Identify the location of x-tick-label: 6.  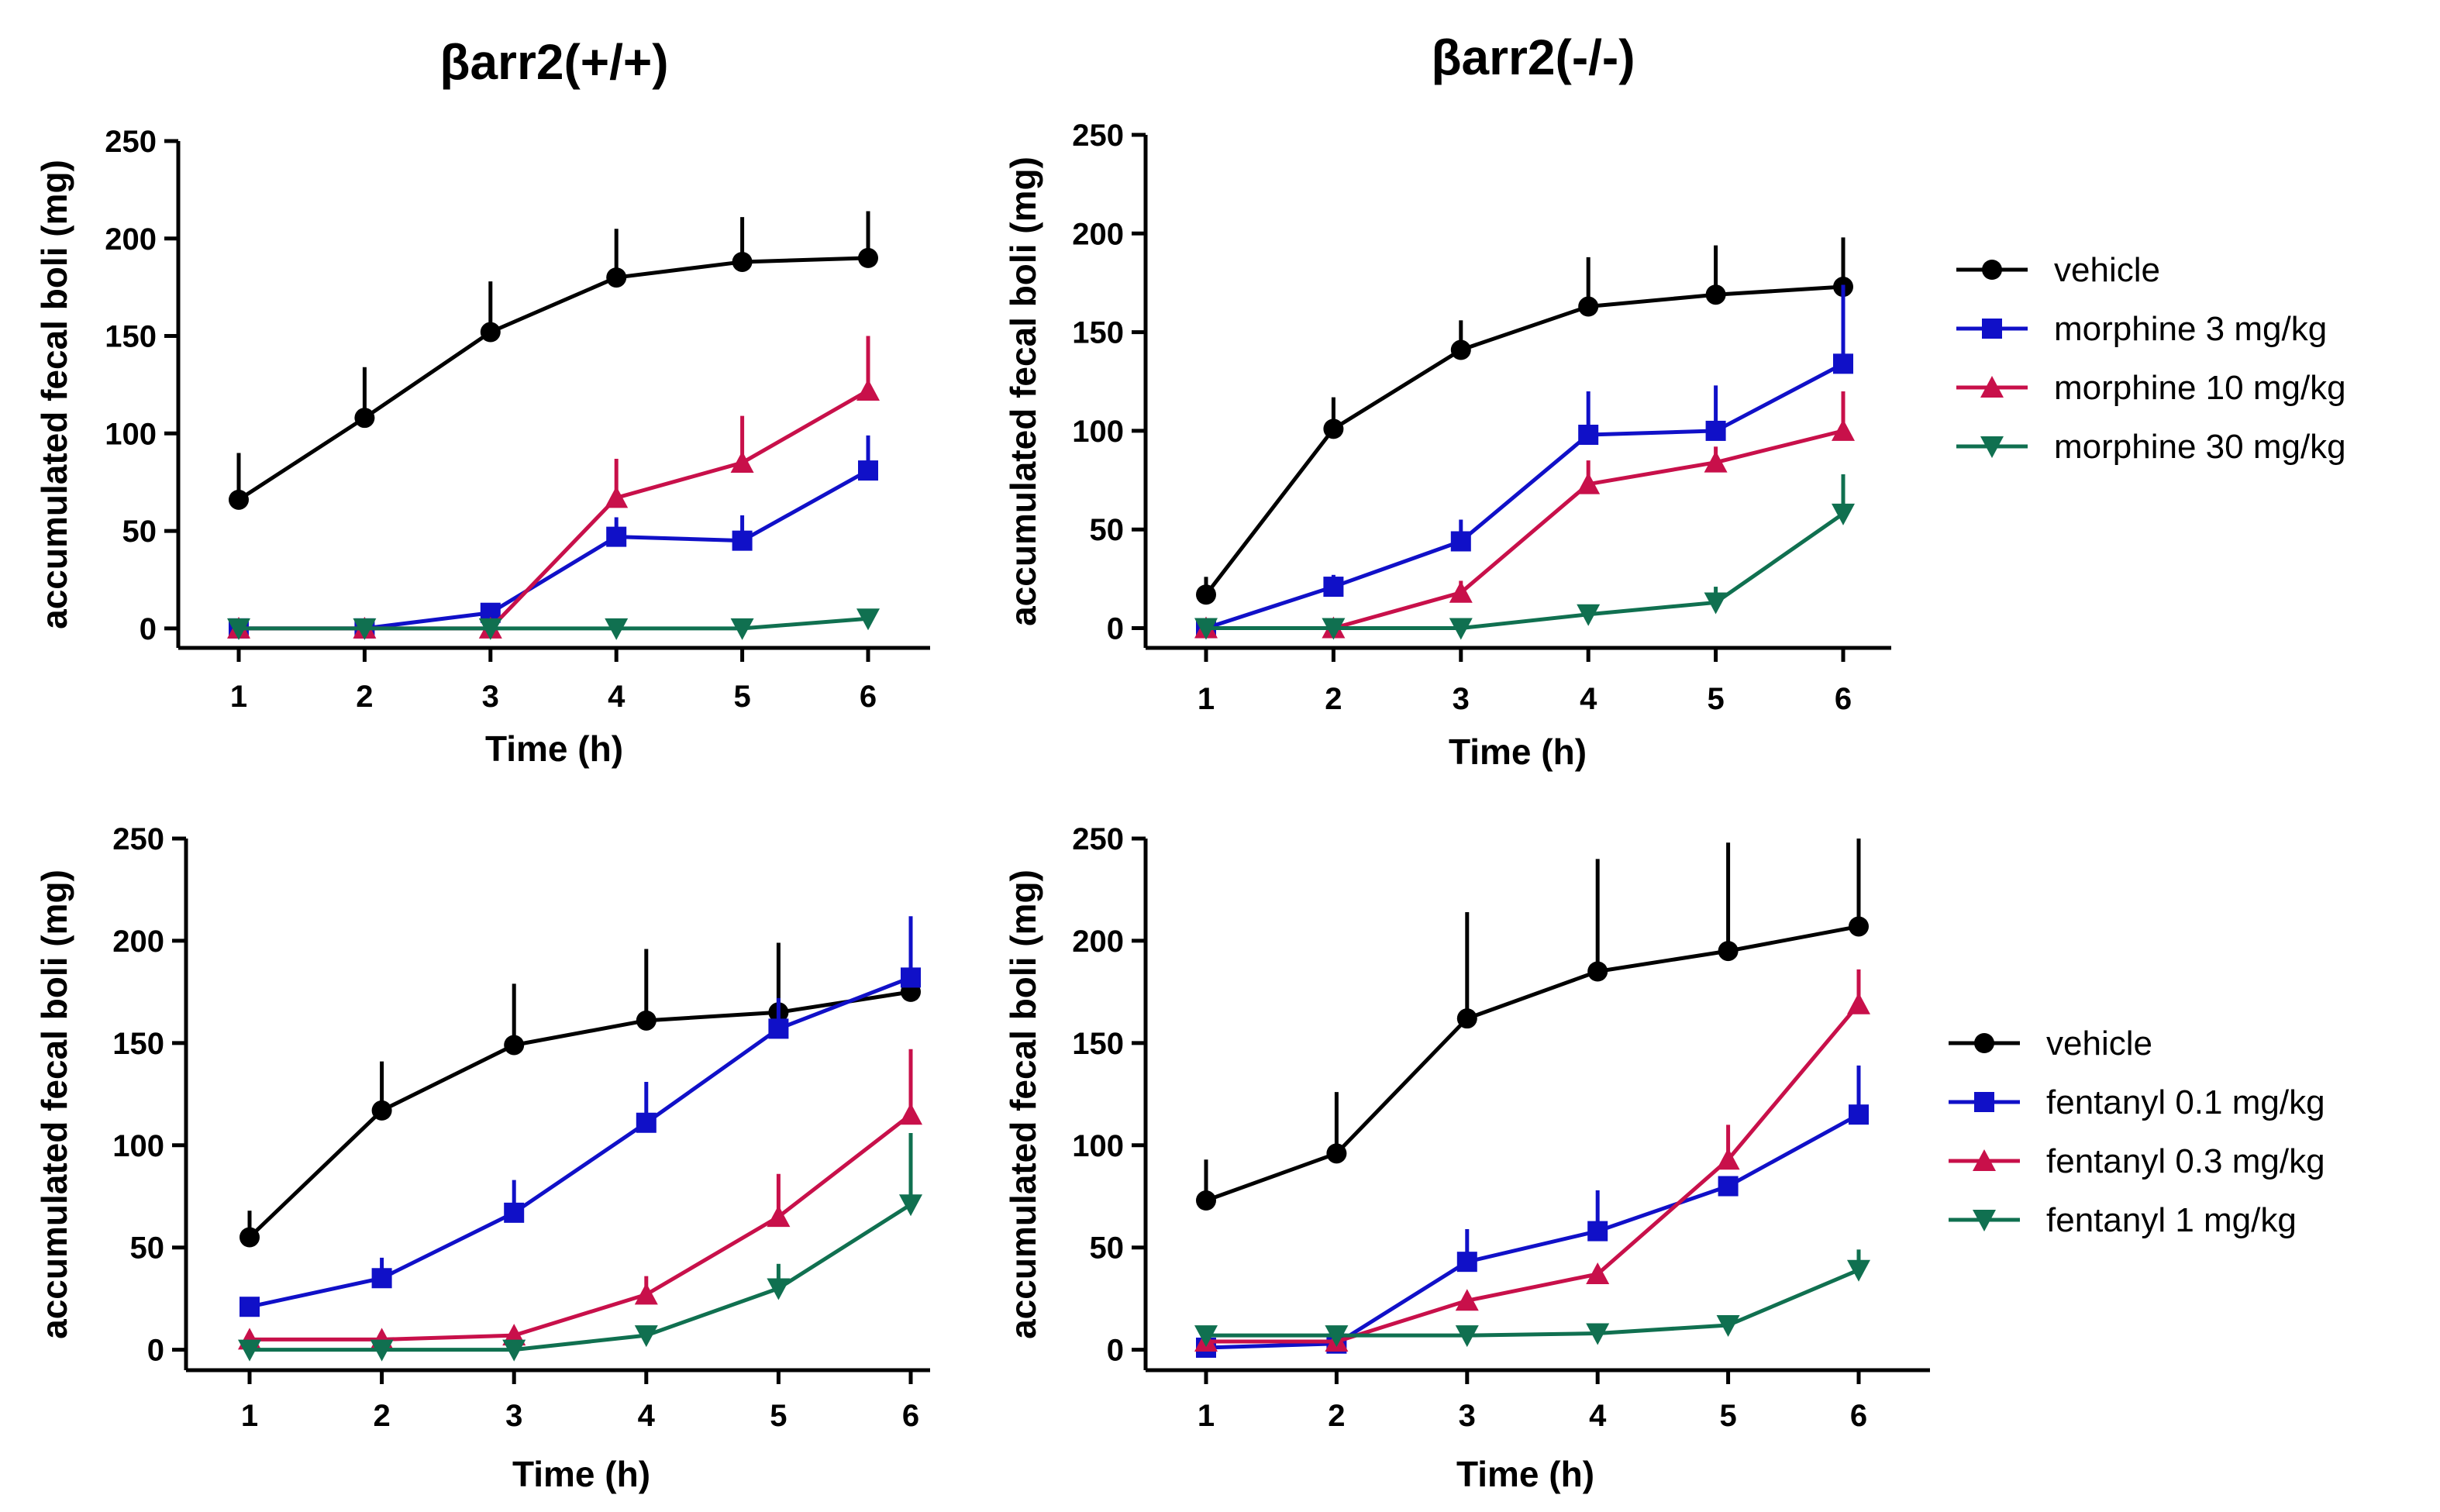
(869, 697).